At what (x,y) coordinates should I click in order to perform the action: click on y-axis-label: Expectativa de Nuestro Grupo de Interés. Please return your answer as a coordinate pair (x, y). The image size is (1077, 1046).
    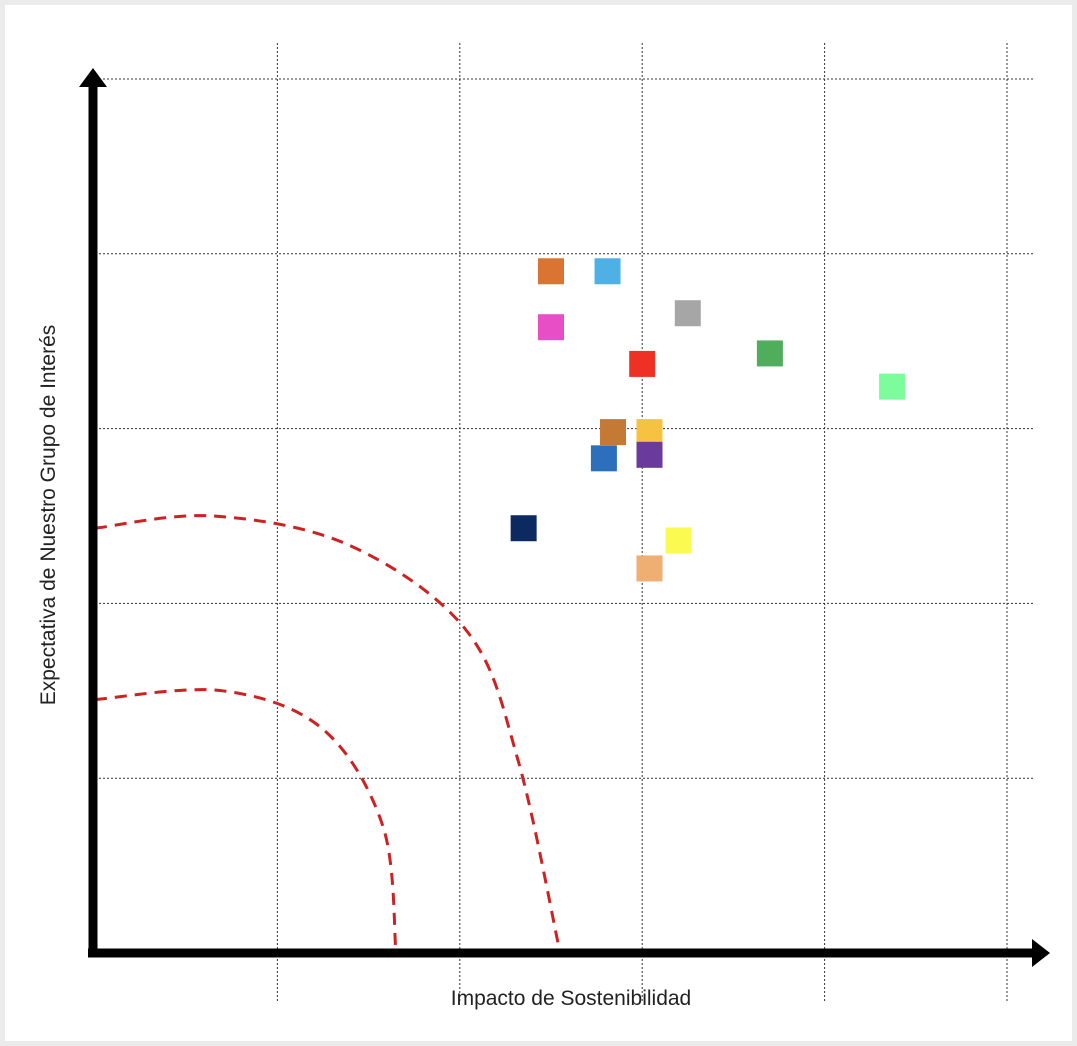
    Looking at the image, I should click on (48, 515).